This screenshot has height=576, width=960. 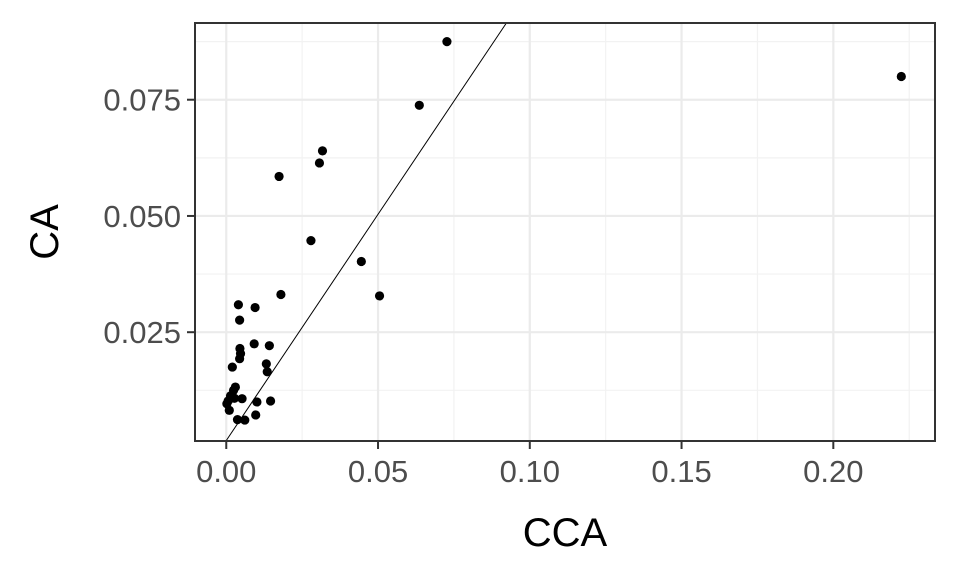 I want to click on x-tick-label: 0.05, so click(x=378, y=471).